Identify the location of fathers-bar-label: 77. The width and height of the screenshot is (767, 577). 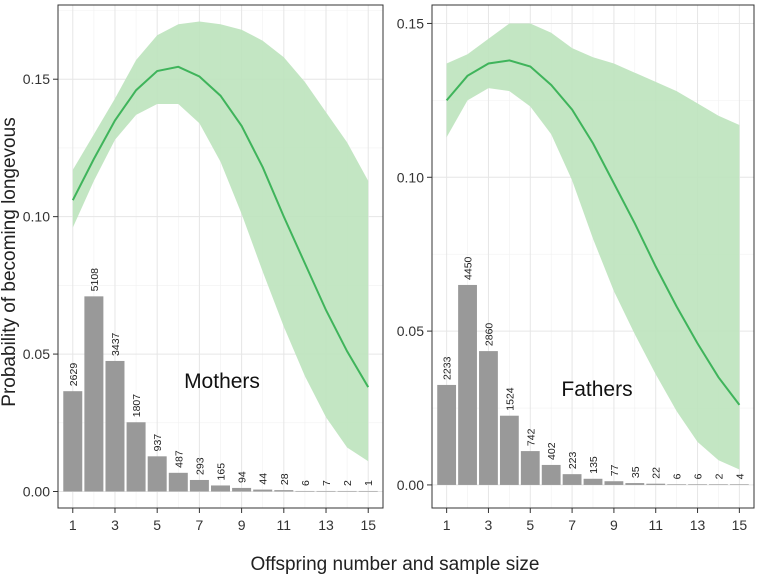
(615, 470).